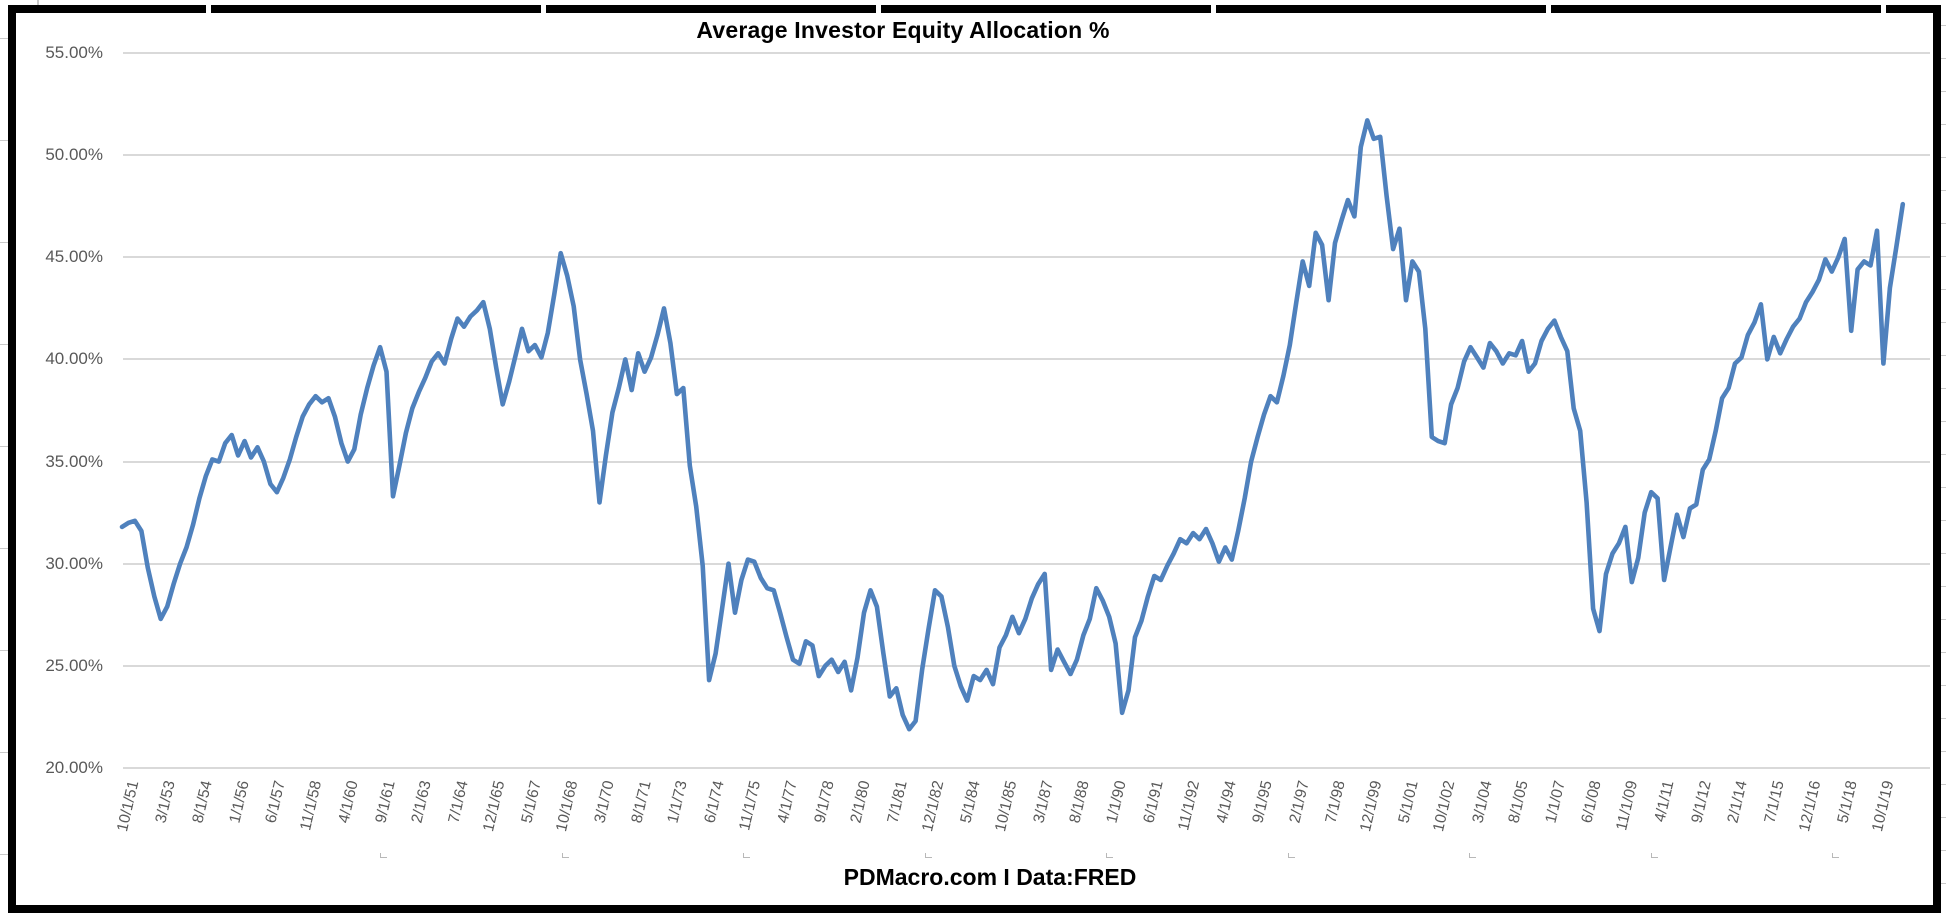  What do you see at coordinates (1026, 665) in the screenshot?
I see `gridline-25.00%` at bounding box center [1026, 665].